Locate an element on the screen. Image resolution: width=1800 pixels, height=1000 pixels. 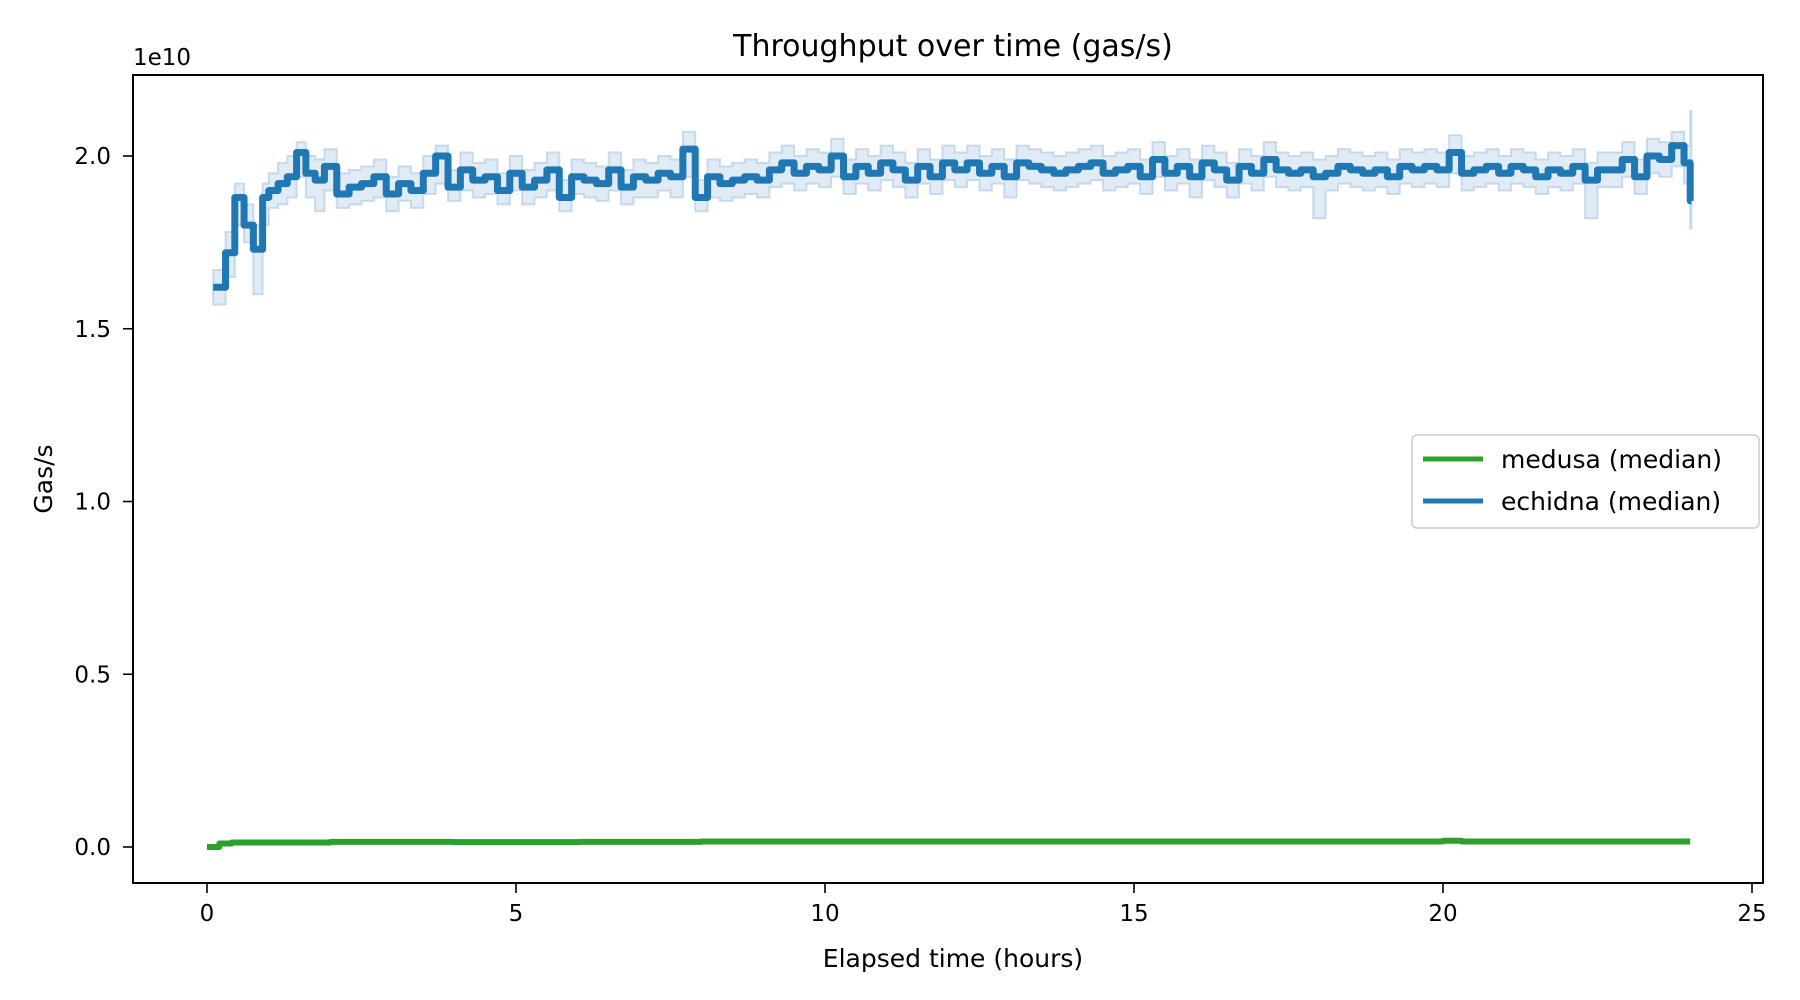
medusa-line is located at coordinates (949, 843).